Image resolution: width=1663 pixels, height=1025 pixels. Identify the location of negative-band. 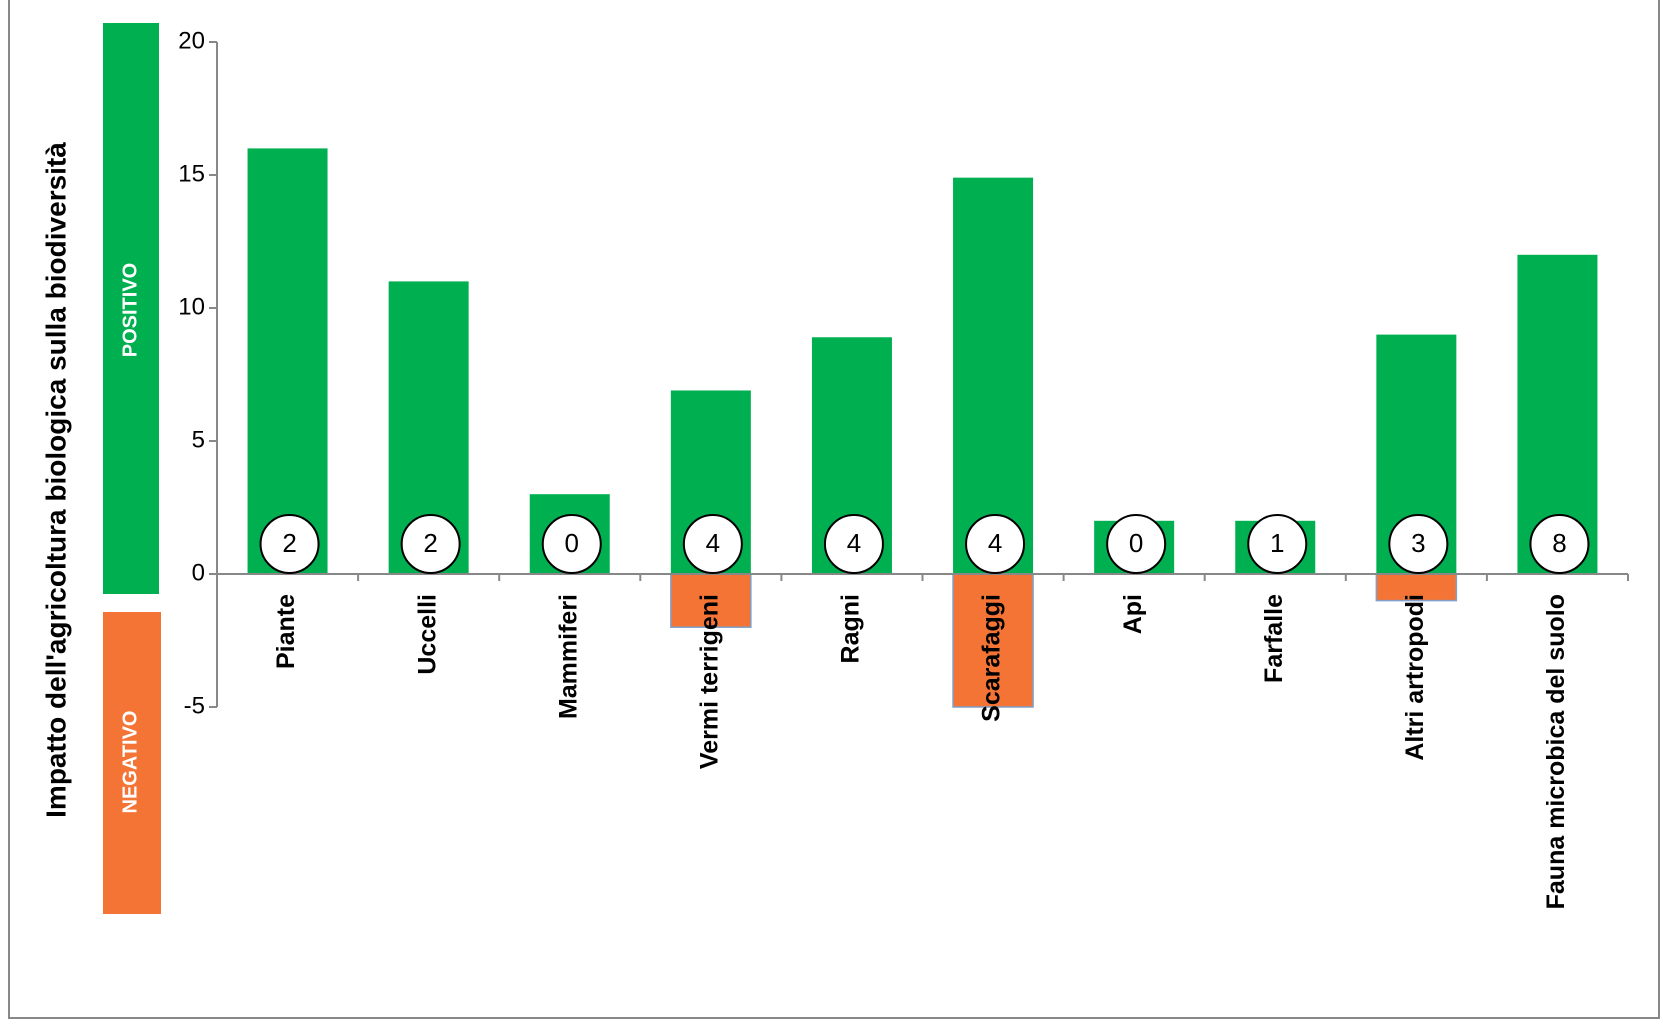
(132, 763).